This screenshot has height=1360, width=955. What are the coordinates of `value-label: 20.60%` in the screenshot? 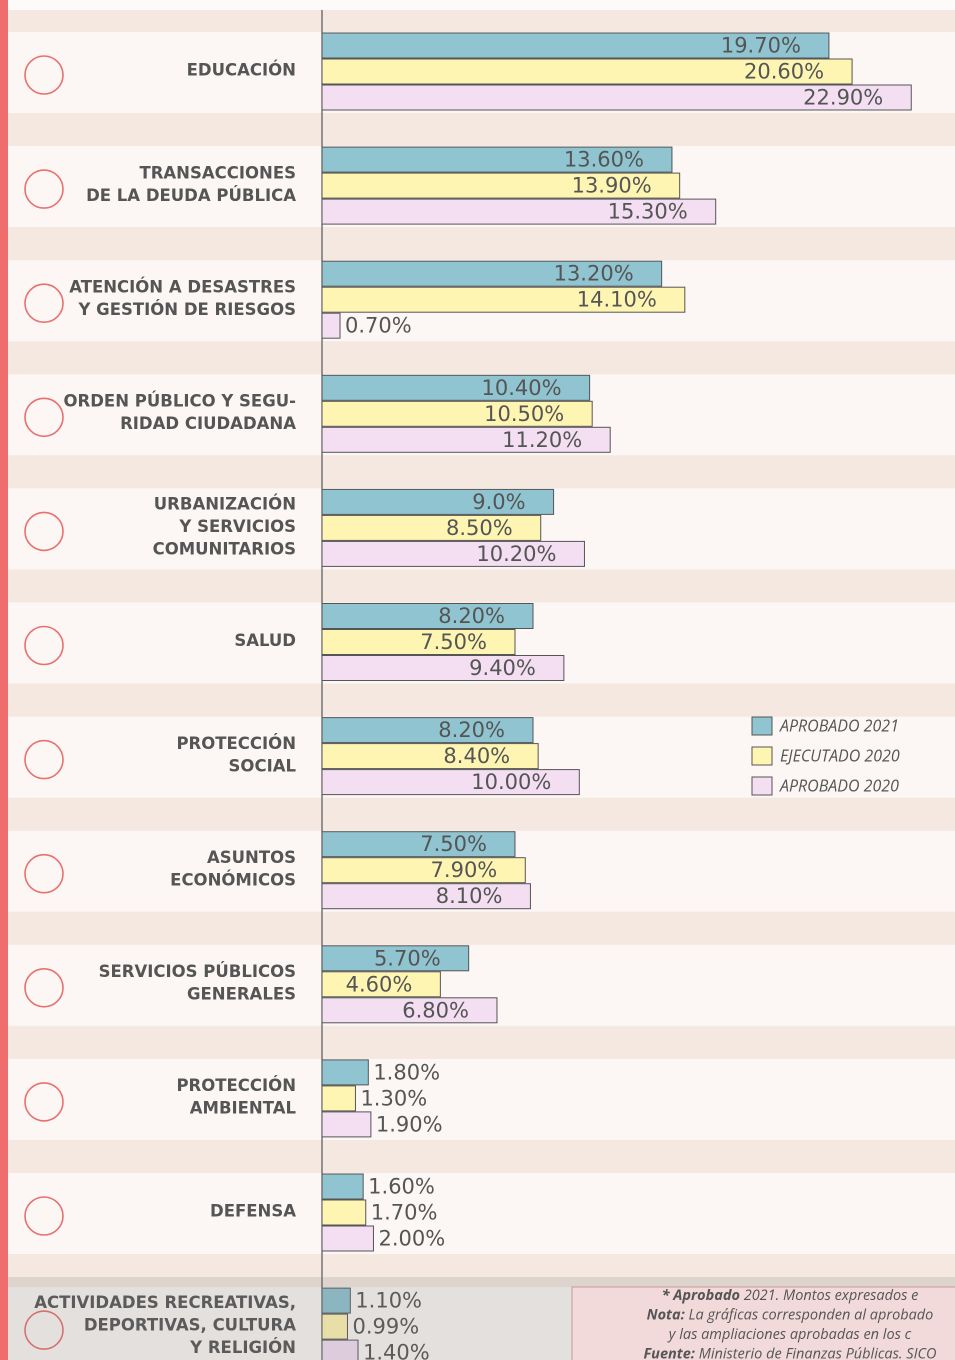 It's located at (784, 72).